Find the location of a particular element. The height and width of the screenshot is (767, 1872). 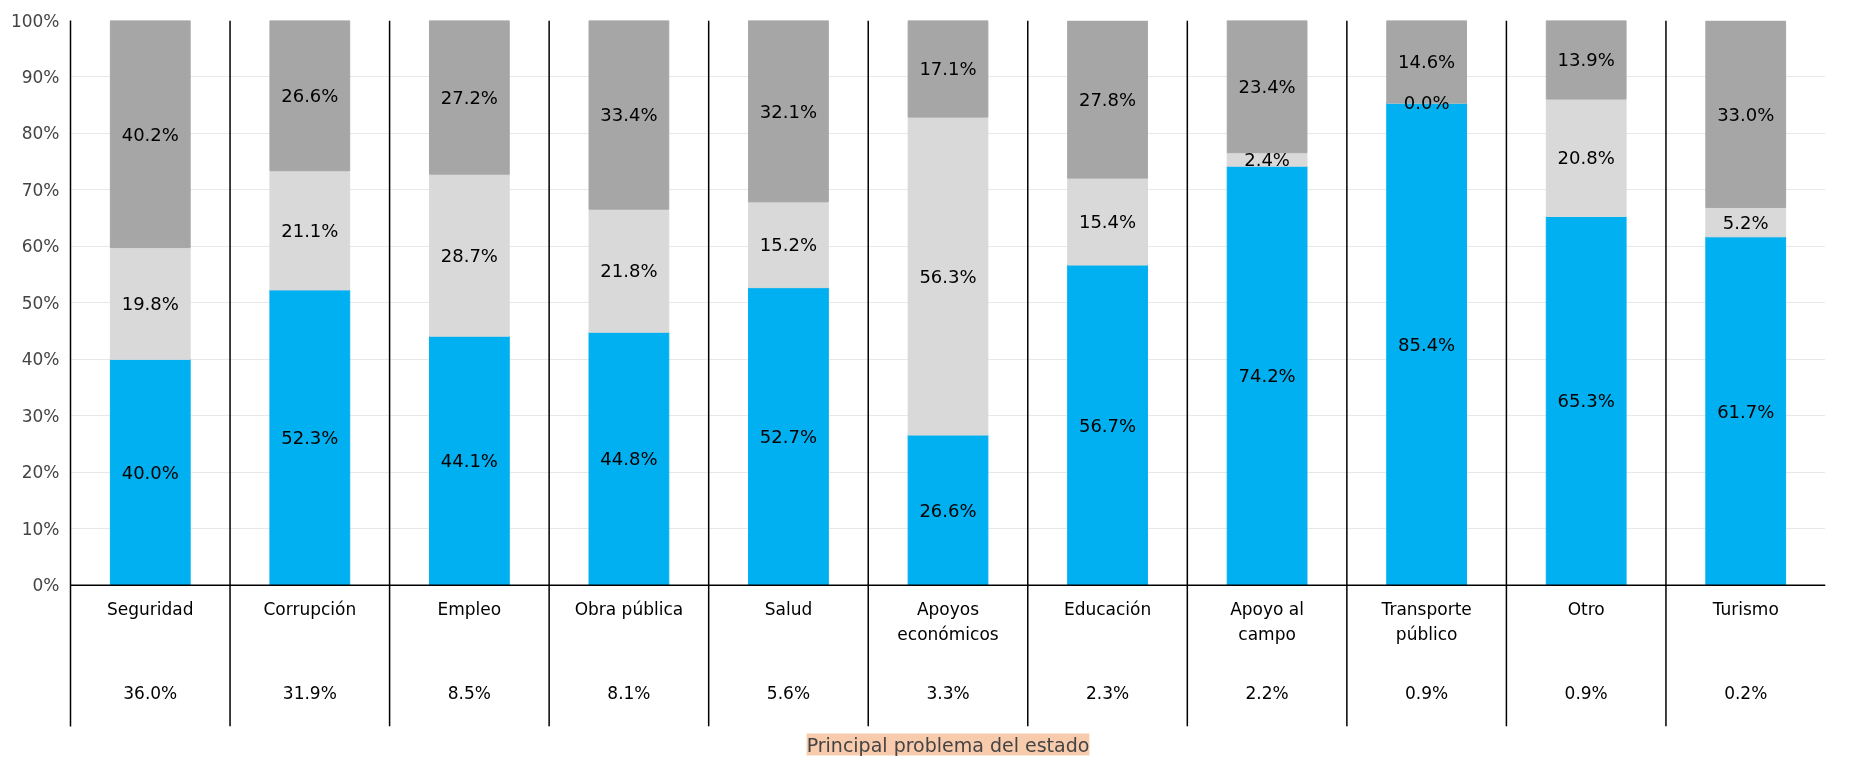

data-label: 40.0% is located at coordinates (150, 472).